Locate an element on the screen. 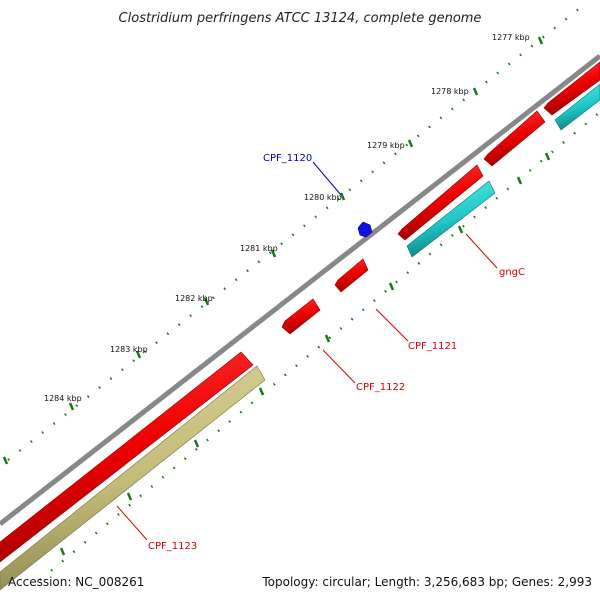 This screenshot has width=600, height=600. tick-label: 1280 kbp is located at coordinates (323, 197).